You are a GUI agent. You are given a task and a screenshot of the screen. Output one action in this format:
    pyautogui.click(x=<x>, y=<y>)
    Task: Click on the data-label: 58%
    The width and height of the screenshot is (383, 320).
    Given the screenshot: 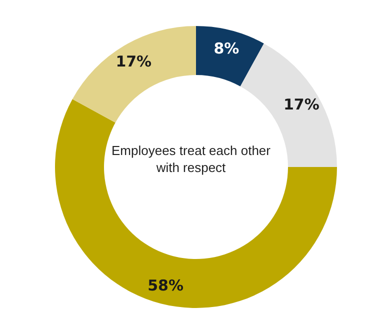 What is the action you would take?
    pyautogui.click(x=166, y=285)
    